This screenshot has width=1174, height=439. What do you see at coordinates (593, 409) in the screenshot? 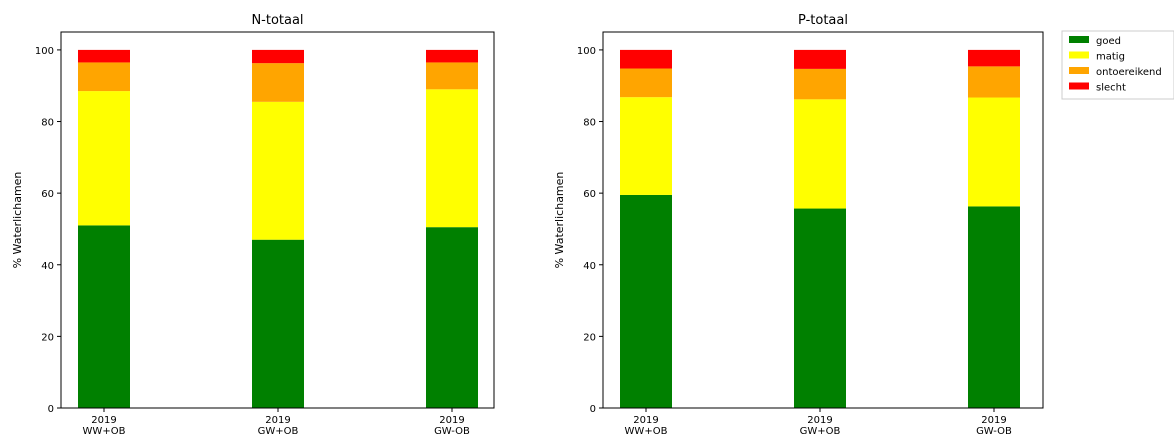
I see `y-tick-label-1-0: 0` at bounding box center [593, 409].